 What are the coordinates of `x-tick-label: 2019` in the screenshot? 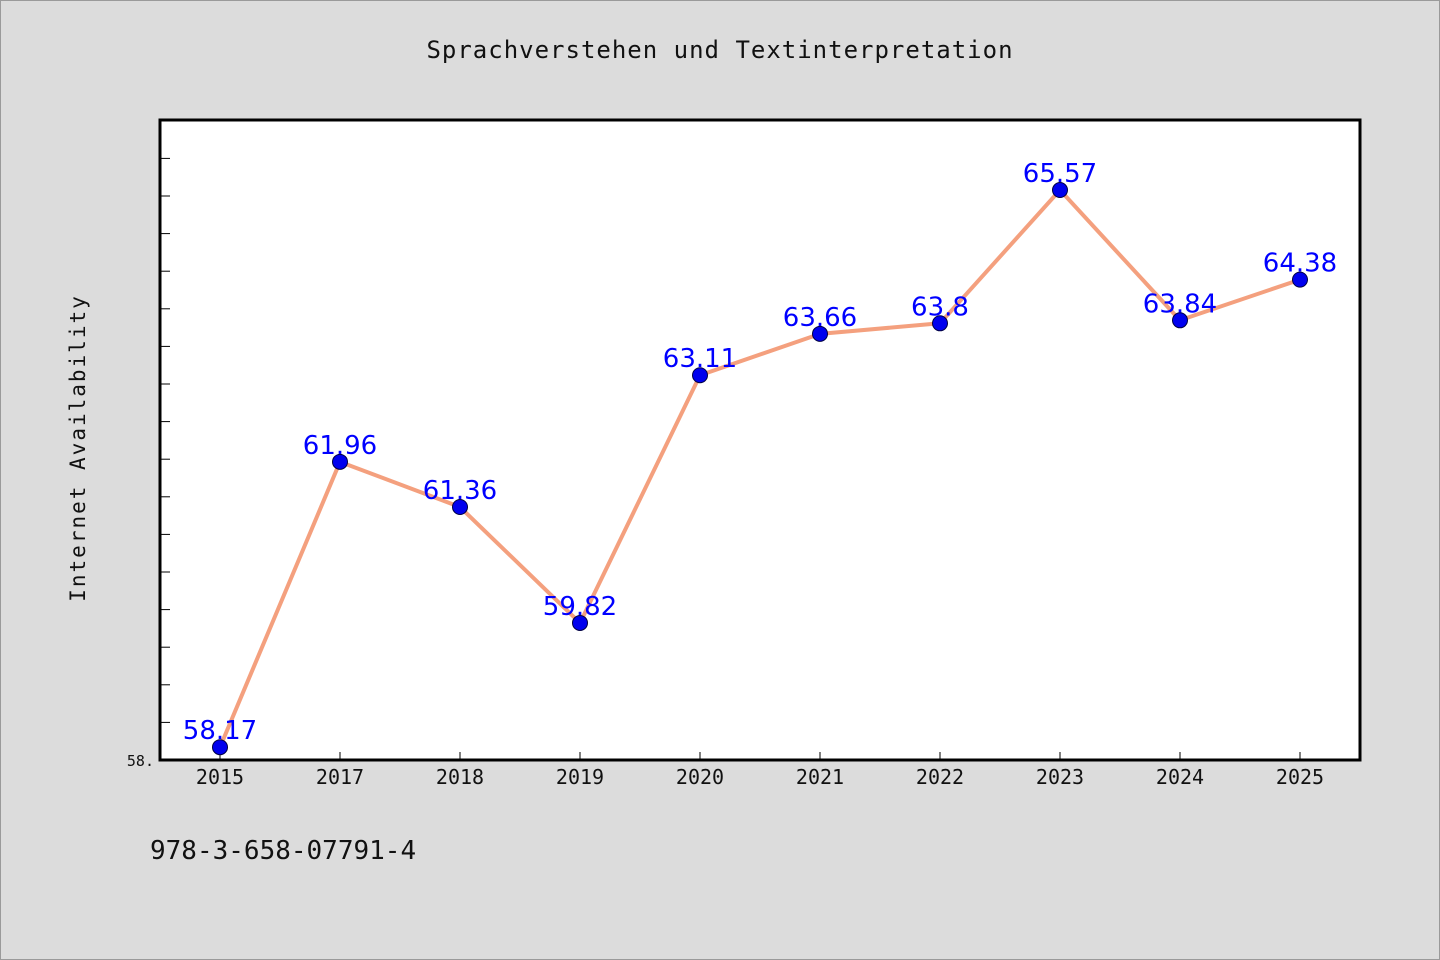 It's located at (580, 777).